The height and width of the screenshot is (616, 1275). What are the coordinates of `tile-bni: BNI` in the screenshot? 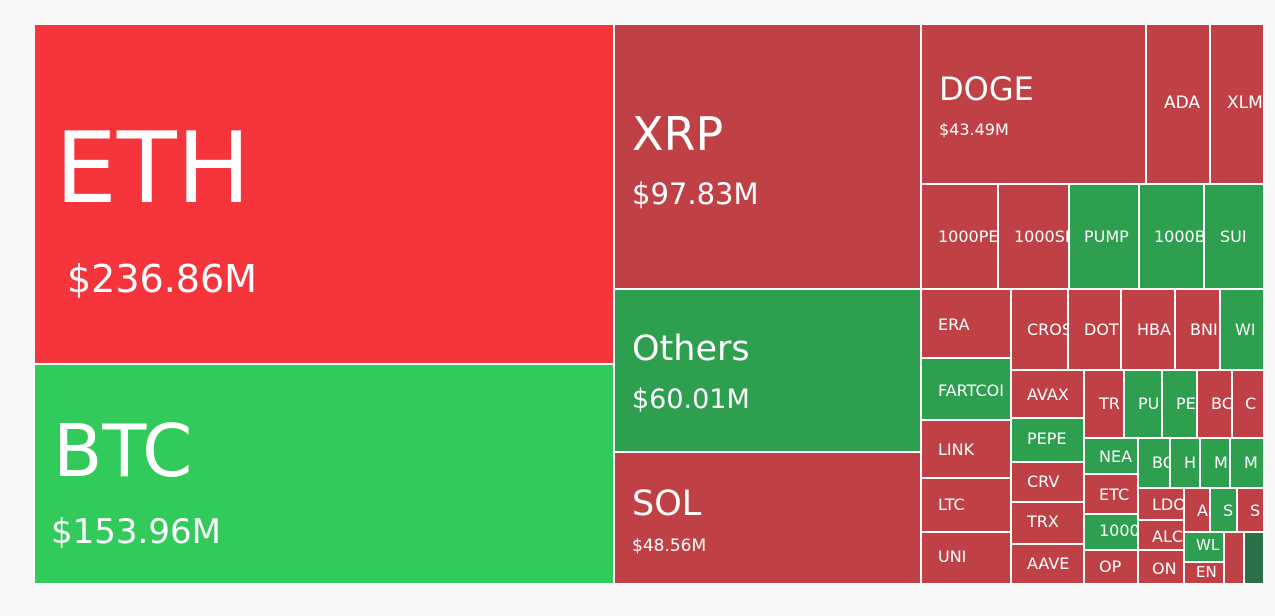 It's located at (1197, 329).